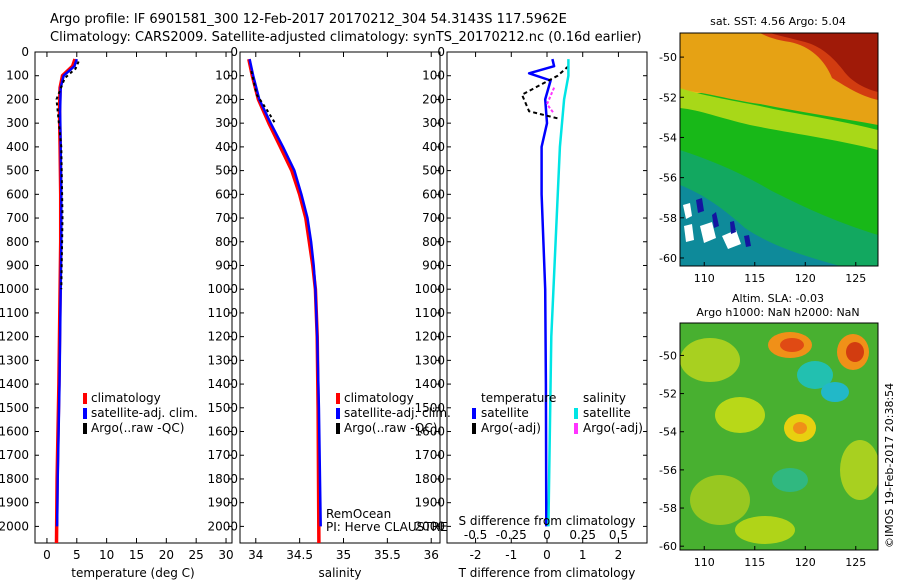  What do you see at coordinates (704, 562) in the screenshot?
I see `lon-tick-label: 110` at bounding box center [704, 562].